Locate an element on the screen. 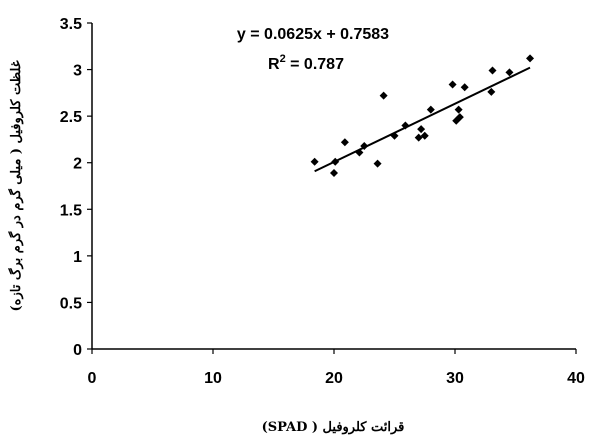 Image resolution: width=591 pixels, height=441 pixels. r-squared-prefix: R is located at coordinates (274, 64).